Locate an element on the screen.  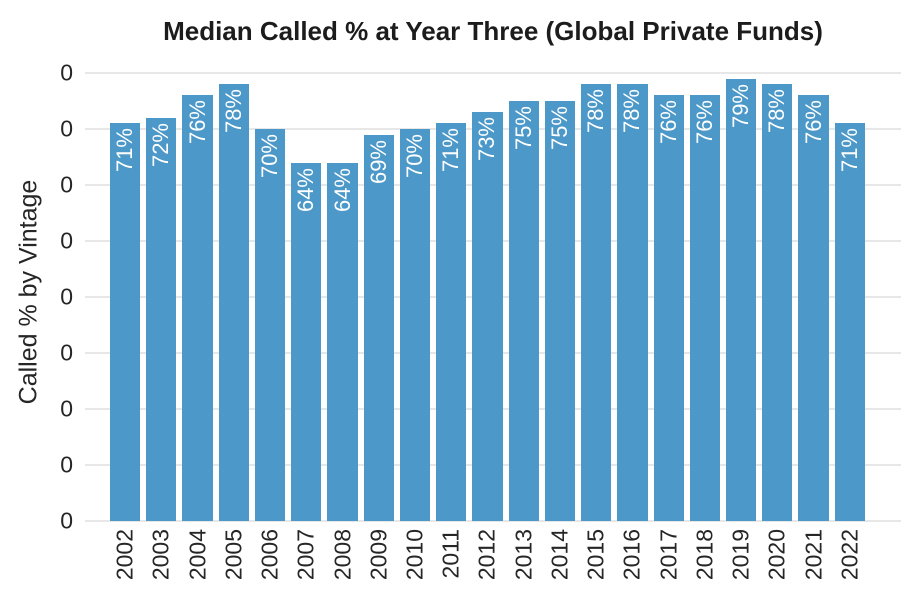
x-tick-cell: 2010 is located at coordinates (415, 561).